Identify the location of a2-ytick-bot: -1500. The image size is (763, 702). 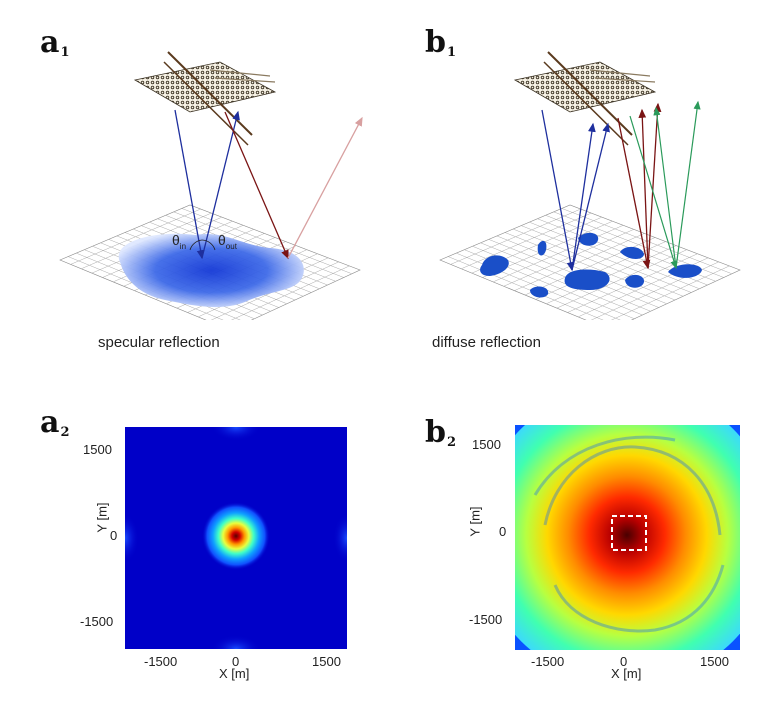
(97, 621).